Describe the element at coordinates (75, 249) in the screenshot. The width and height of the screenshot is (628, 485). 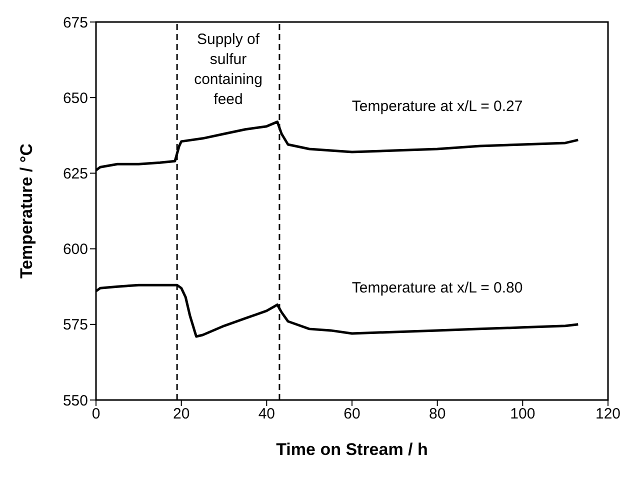
I see `y-tick-label: 600` at that location.